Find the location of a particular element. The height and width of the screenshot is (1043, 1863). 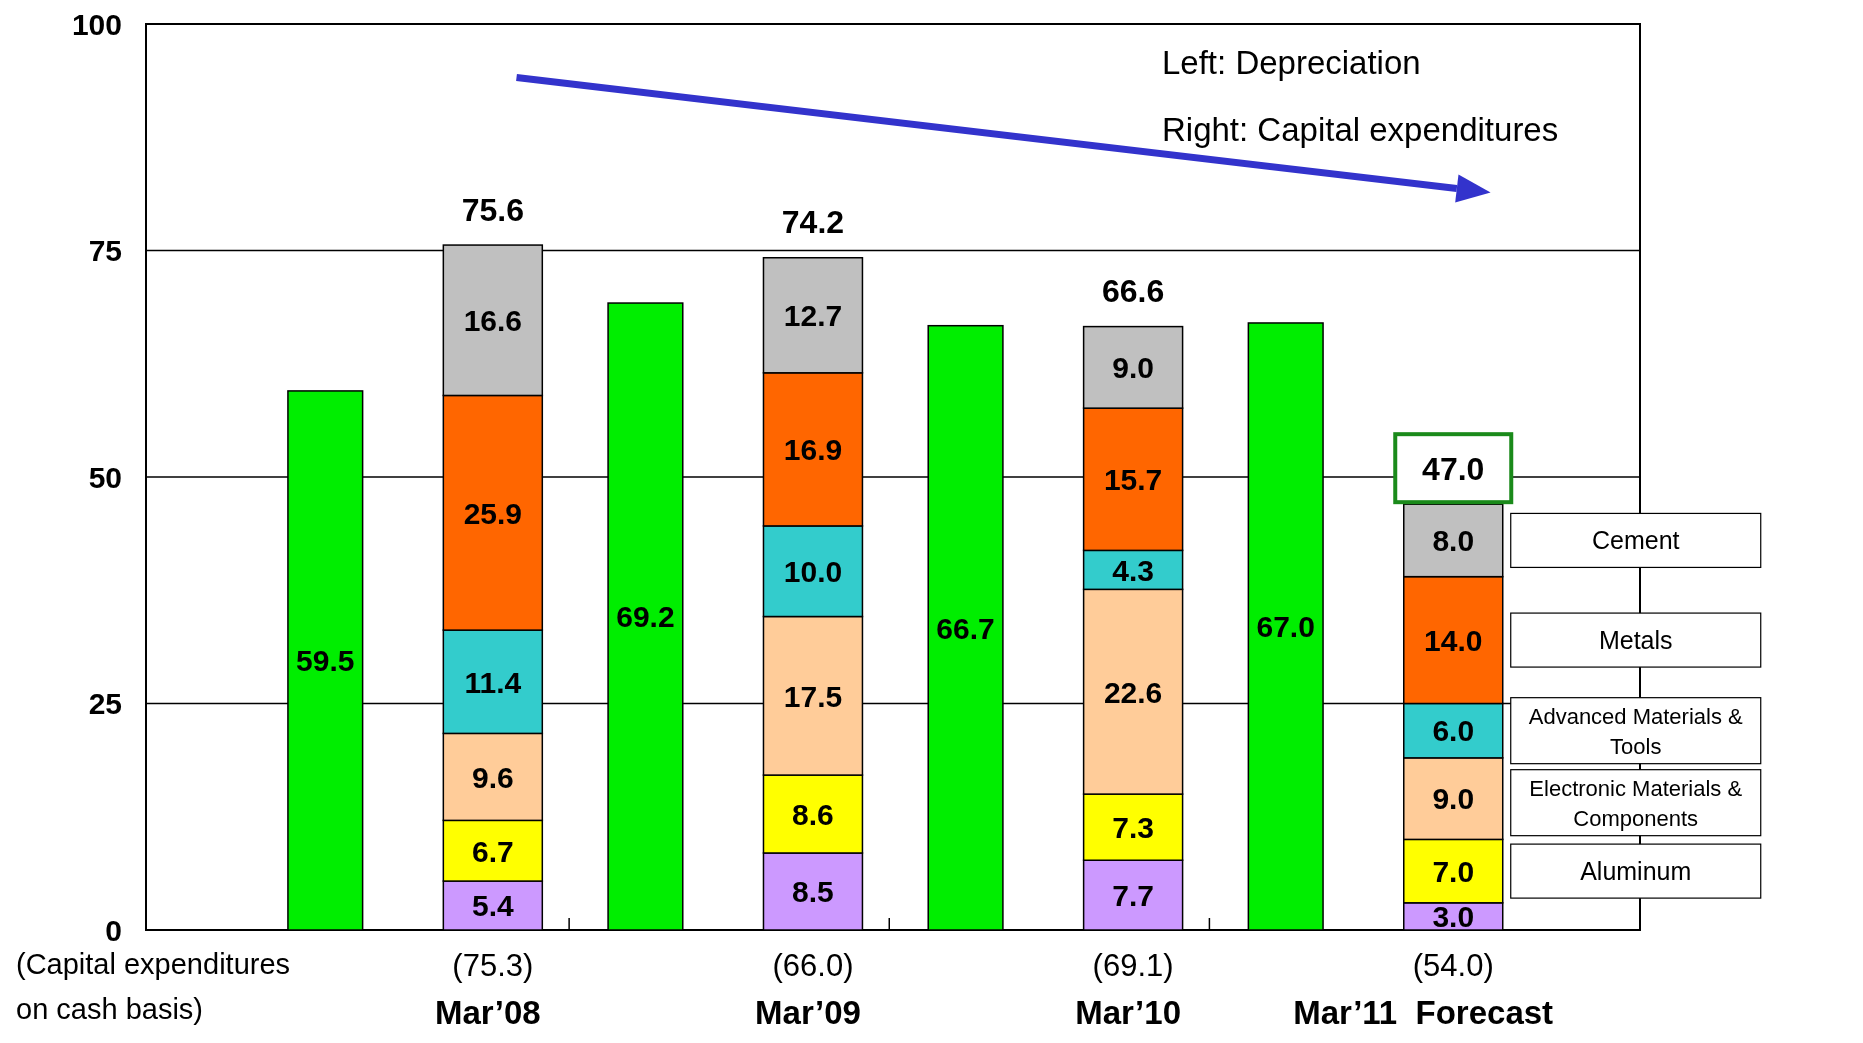

y-tick-label: 0 is located at coordinates (113, 930).